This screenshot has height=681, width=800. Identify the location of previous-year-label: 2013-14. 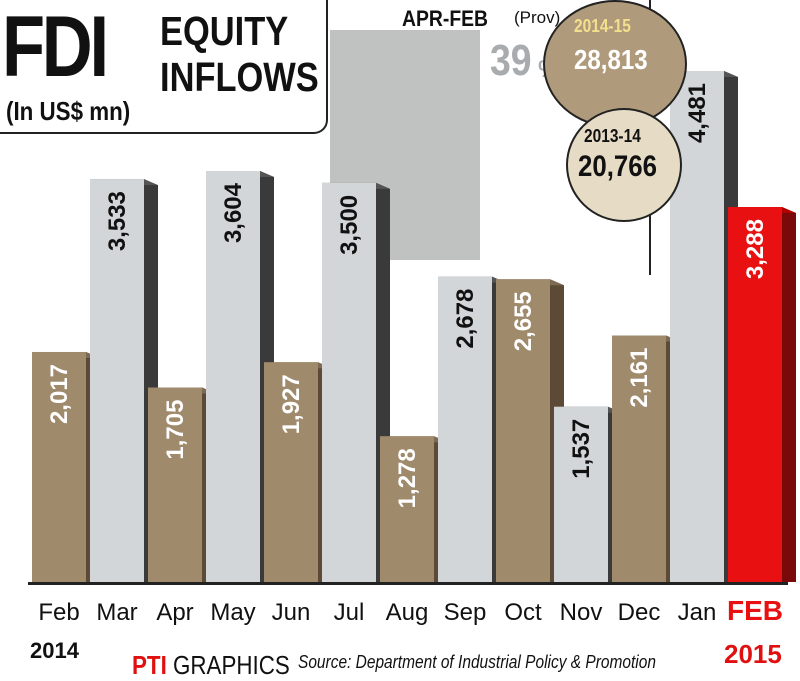
(612, 136).